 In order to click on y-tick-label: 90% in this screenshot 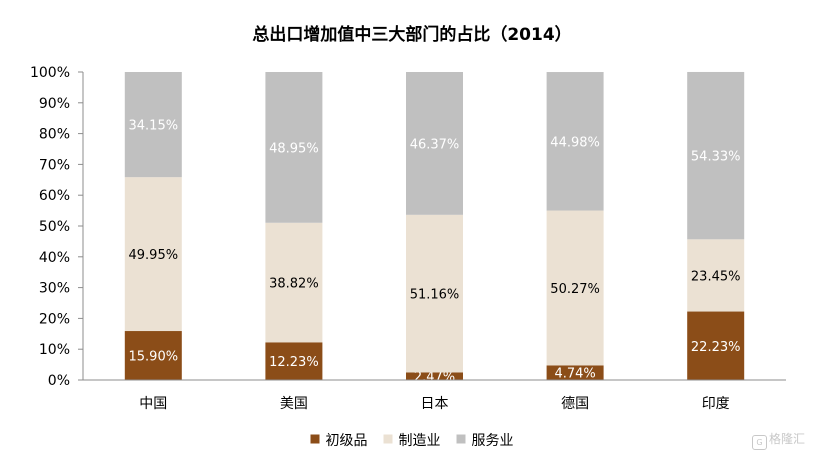, I will do `click(54, 104)`.